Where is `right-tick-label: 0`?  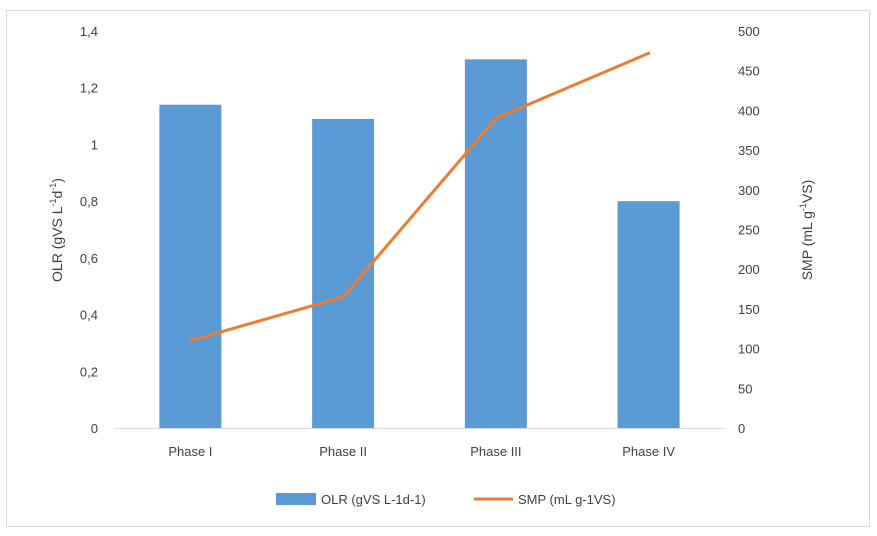 right-tick-label: 0 is located at coordinates (741, 428).